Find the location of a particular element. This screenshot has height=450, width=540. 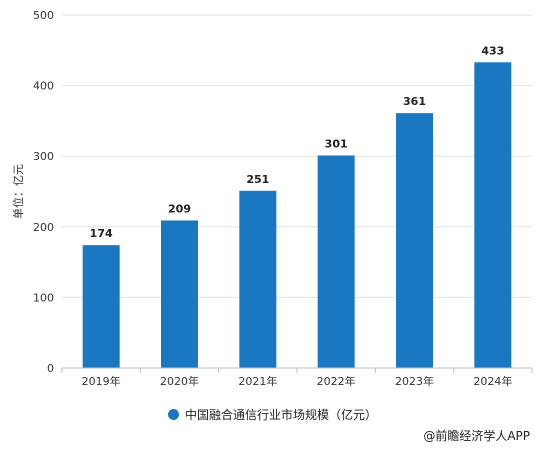

y-tick-label: 100 is located at coordinates (43, 297).